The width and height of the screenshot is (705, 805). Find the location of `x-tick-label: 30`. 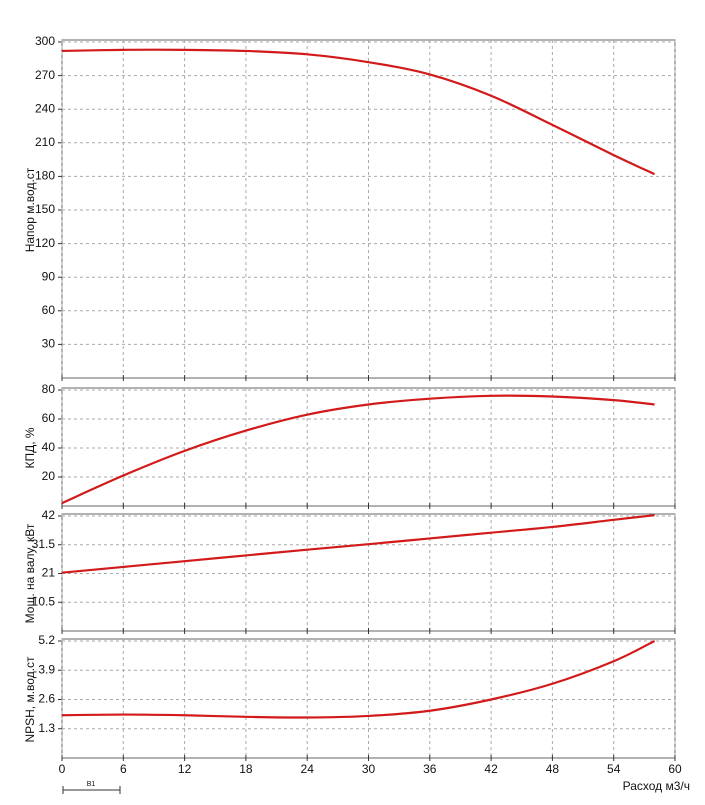

x-tick-label: 30 is located at coordinates (369, 769).